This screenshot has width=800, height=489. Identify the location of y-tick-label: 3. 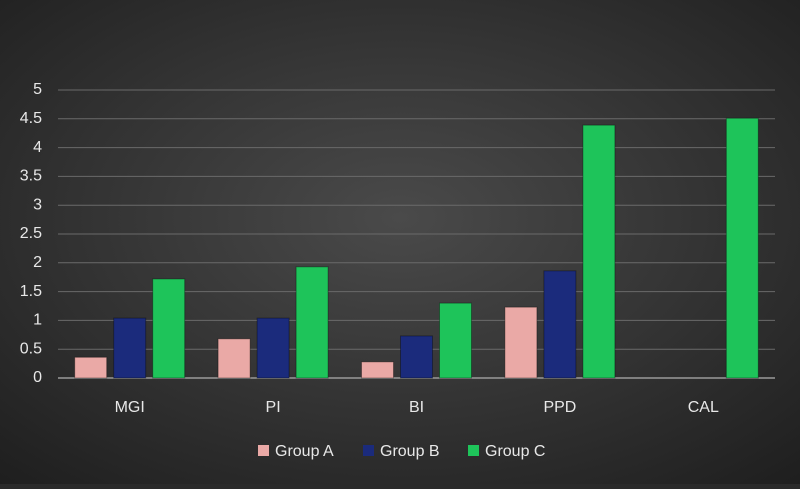
(37, 204).